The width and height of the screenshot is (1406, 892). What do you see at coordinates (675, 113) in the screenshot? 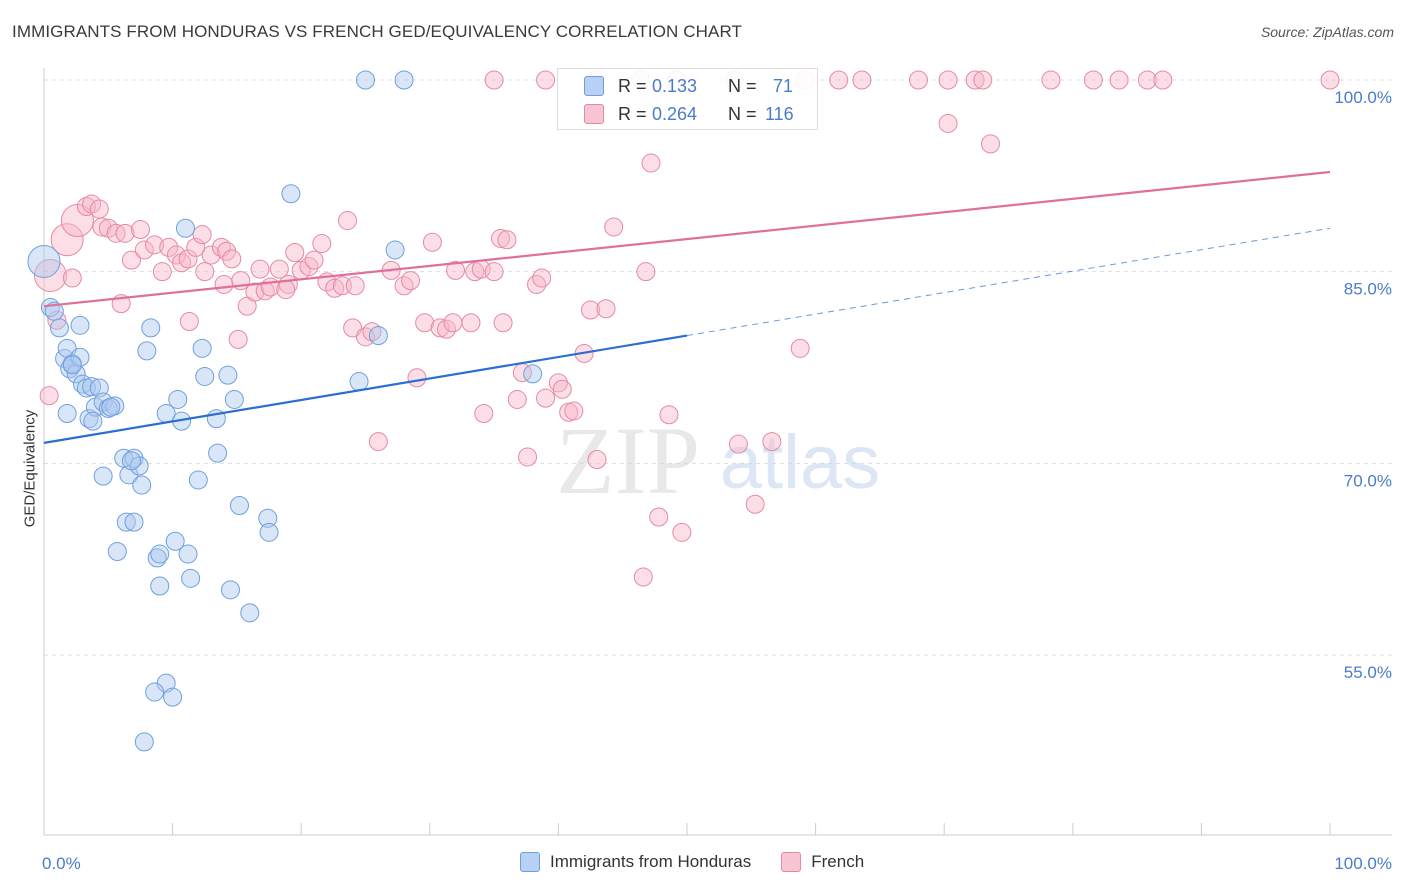
I see `stats-r-value: 0.264` at bounding box center [675, 113].